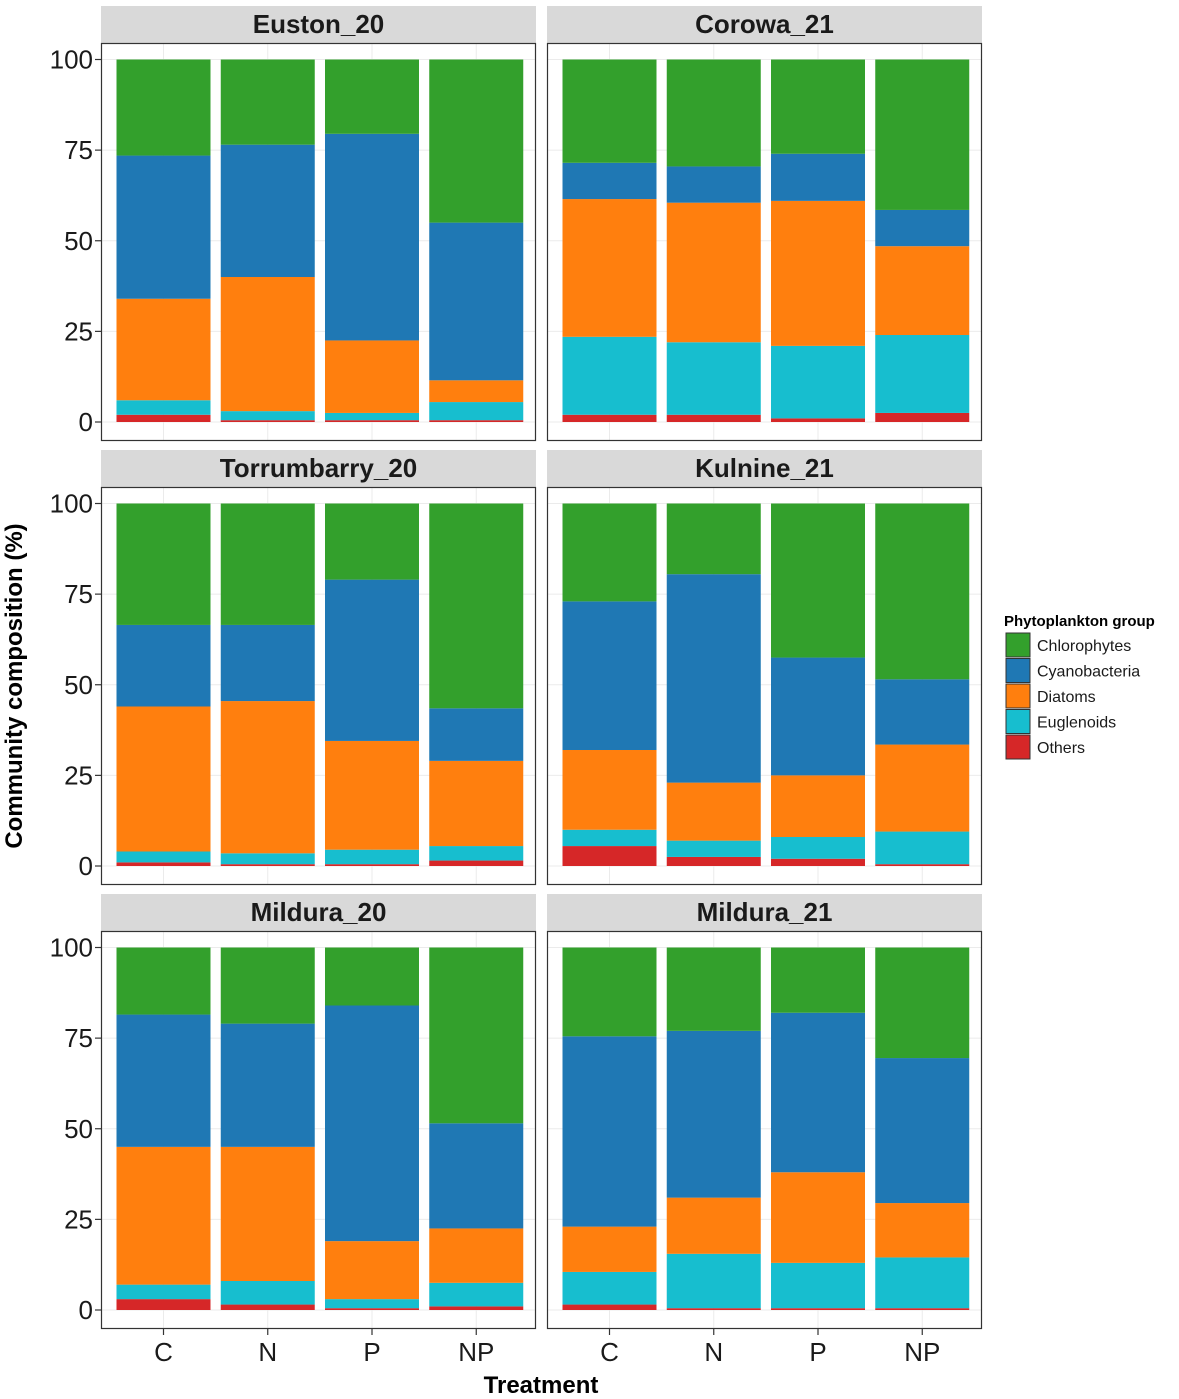 This screenshot has height=1399, width=1179. Describe the element at coordinates (1018, 721) in the screenshot. I see `legend-key-euglenoids` at that location.